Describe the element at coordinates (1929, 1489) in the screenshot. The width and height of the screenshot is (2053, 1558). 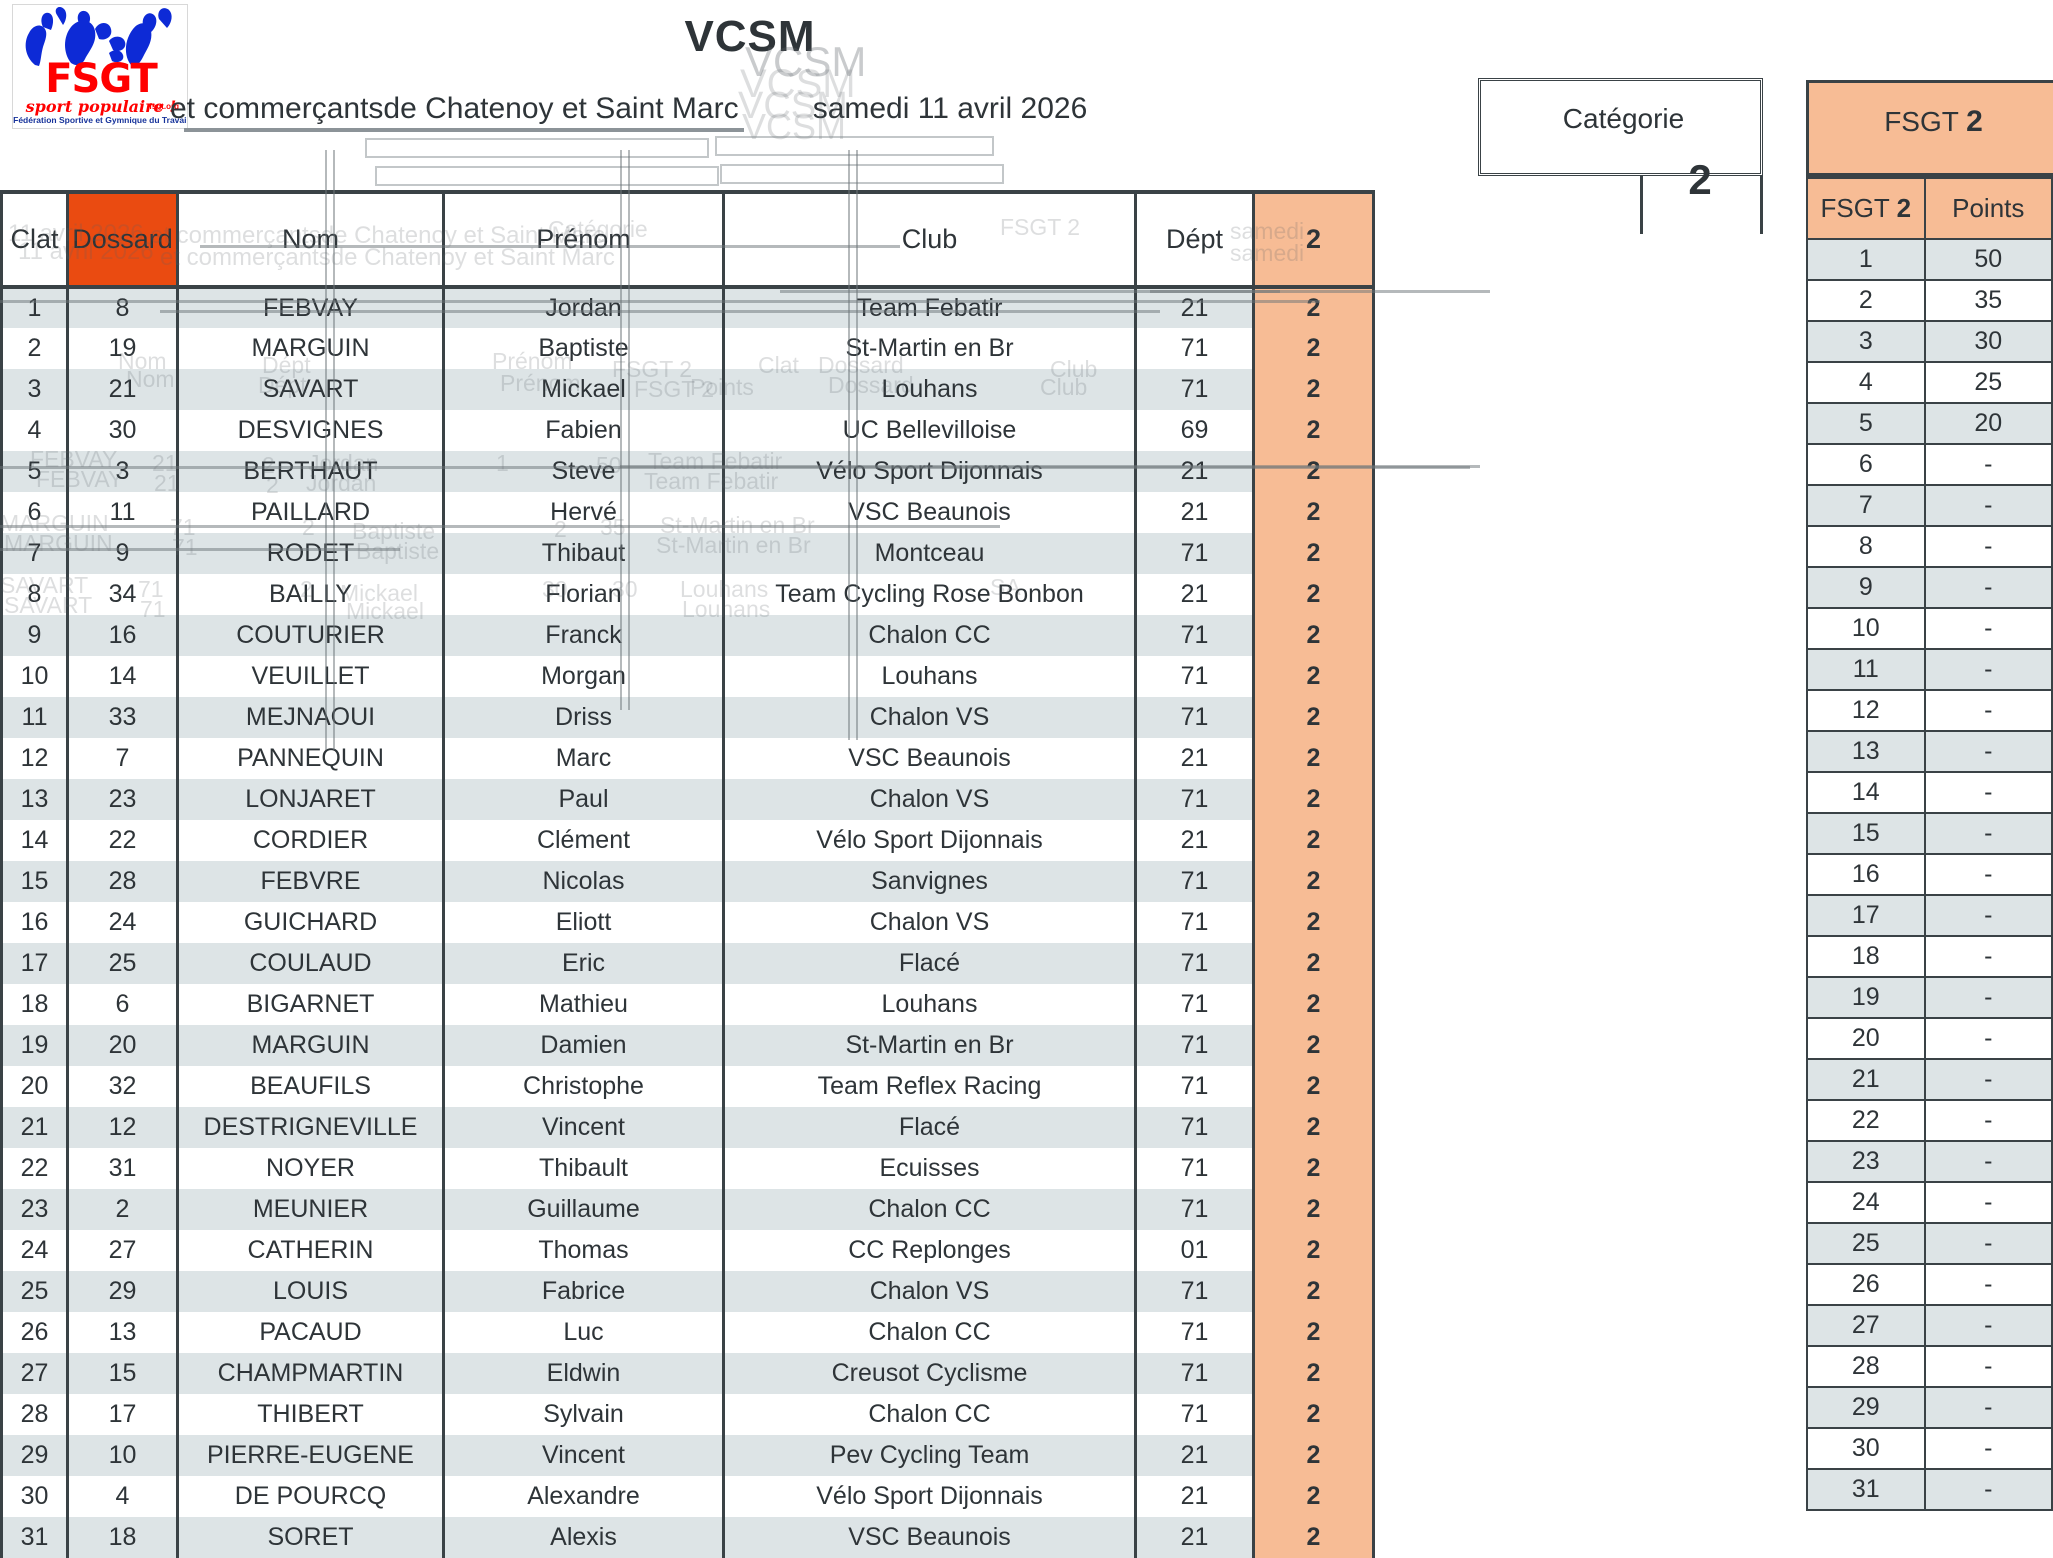
I see `fsgt-table-row: 31-` at that location.